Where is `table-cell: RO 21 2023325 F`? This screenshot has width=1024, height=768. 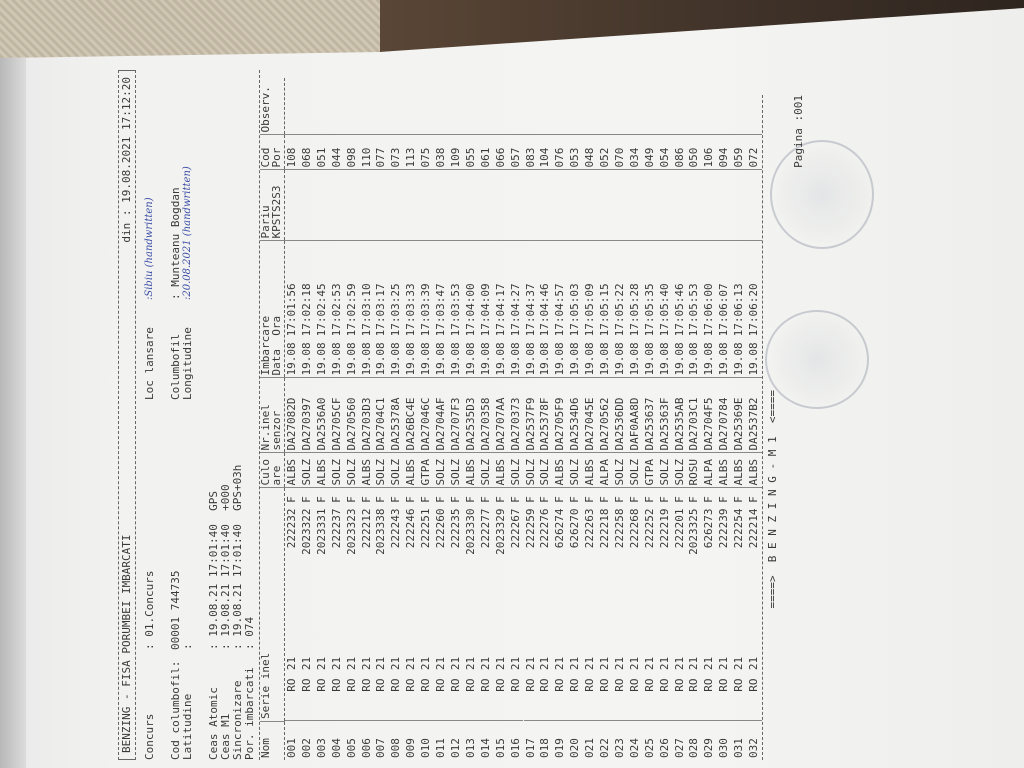
table-cell: RO 21 2023325 F is located at coordinates (695, 605).